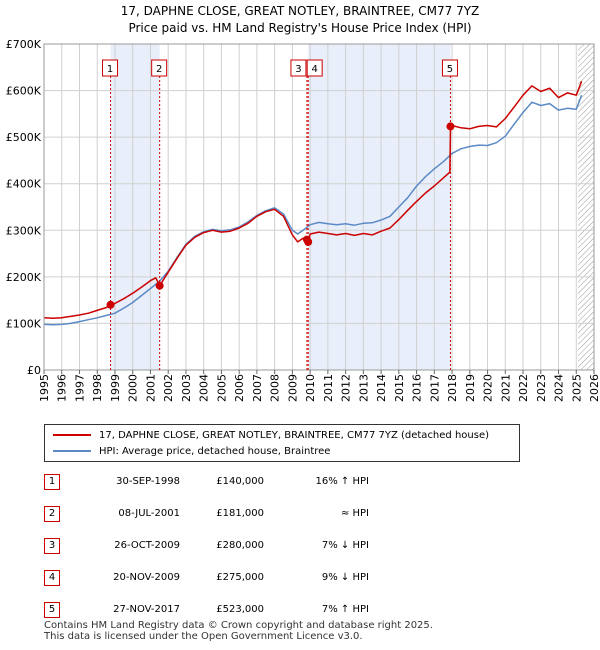  I want to click on sale-price: £280,000, so click(240, 545).